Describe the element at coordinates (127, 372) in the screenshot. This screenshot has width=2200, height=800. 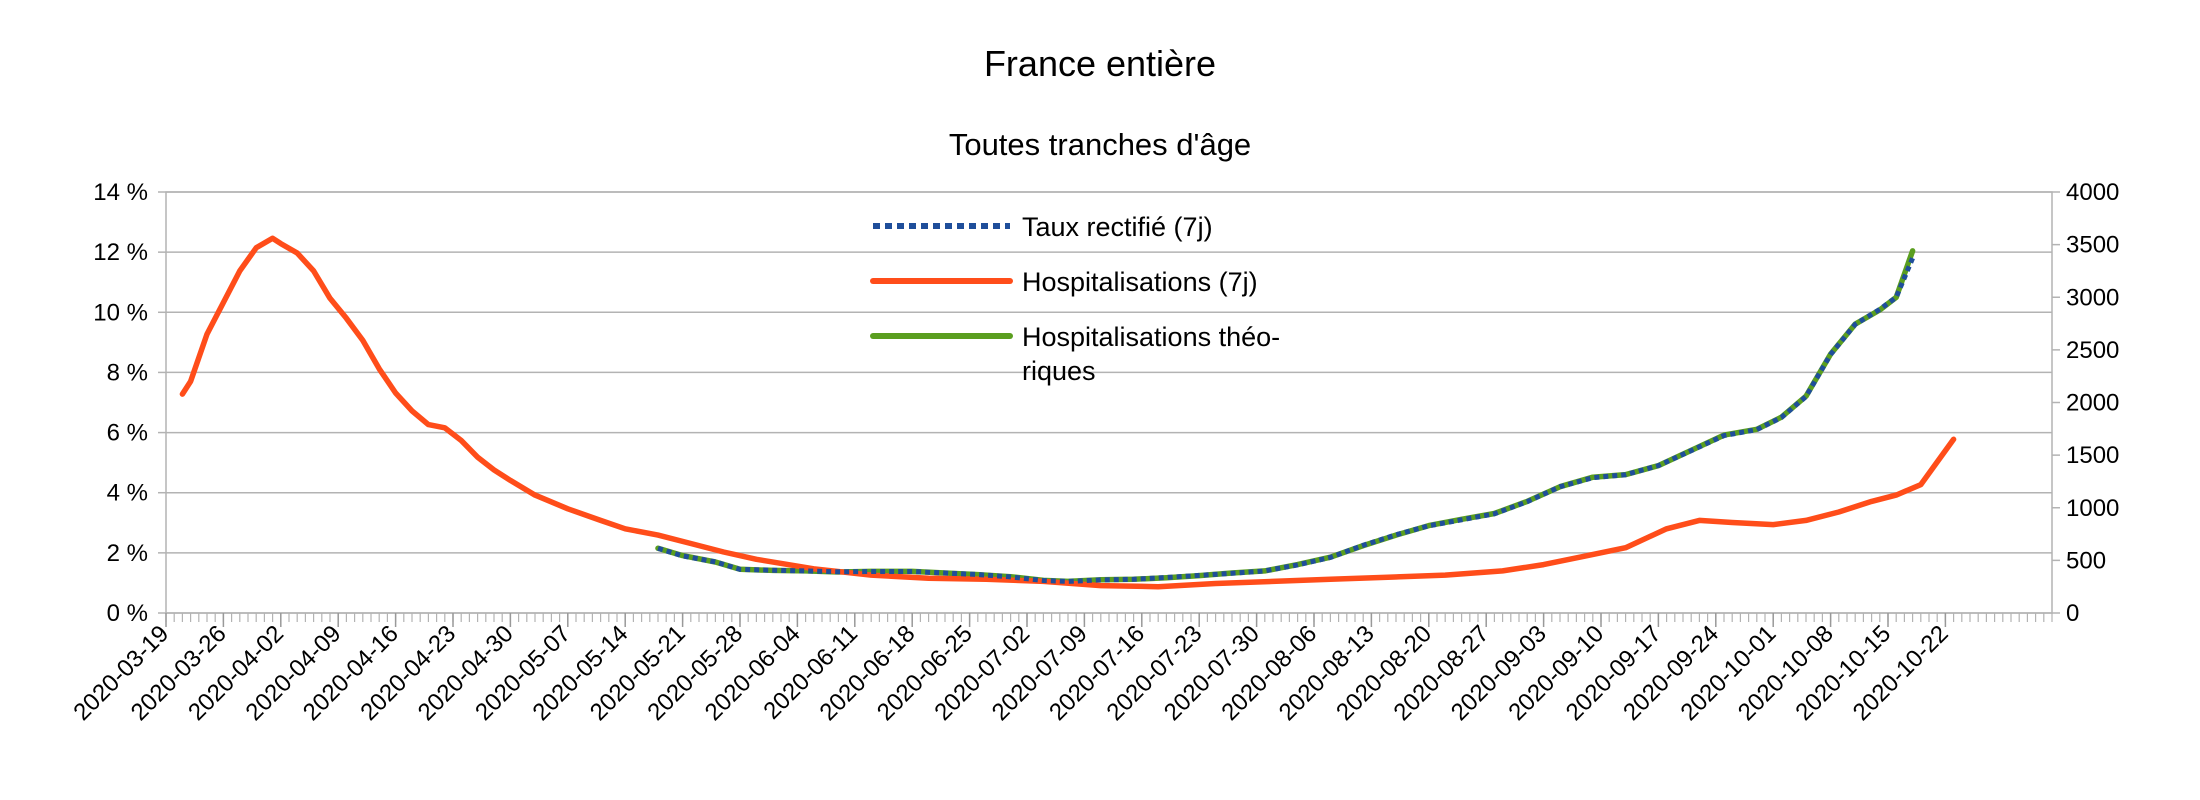
I see `y-left-tick-label: 8 %` at that location.